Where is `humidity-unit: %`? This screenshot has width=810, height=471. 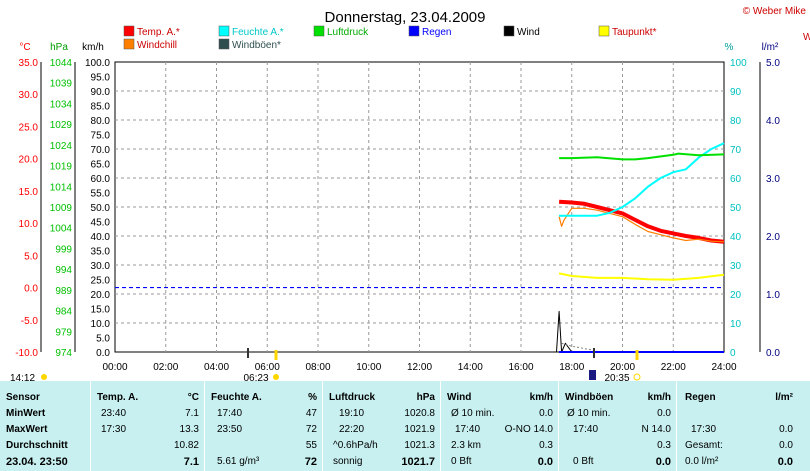
humidity-unit: % is located at coordinates (312, 397).